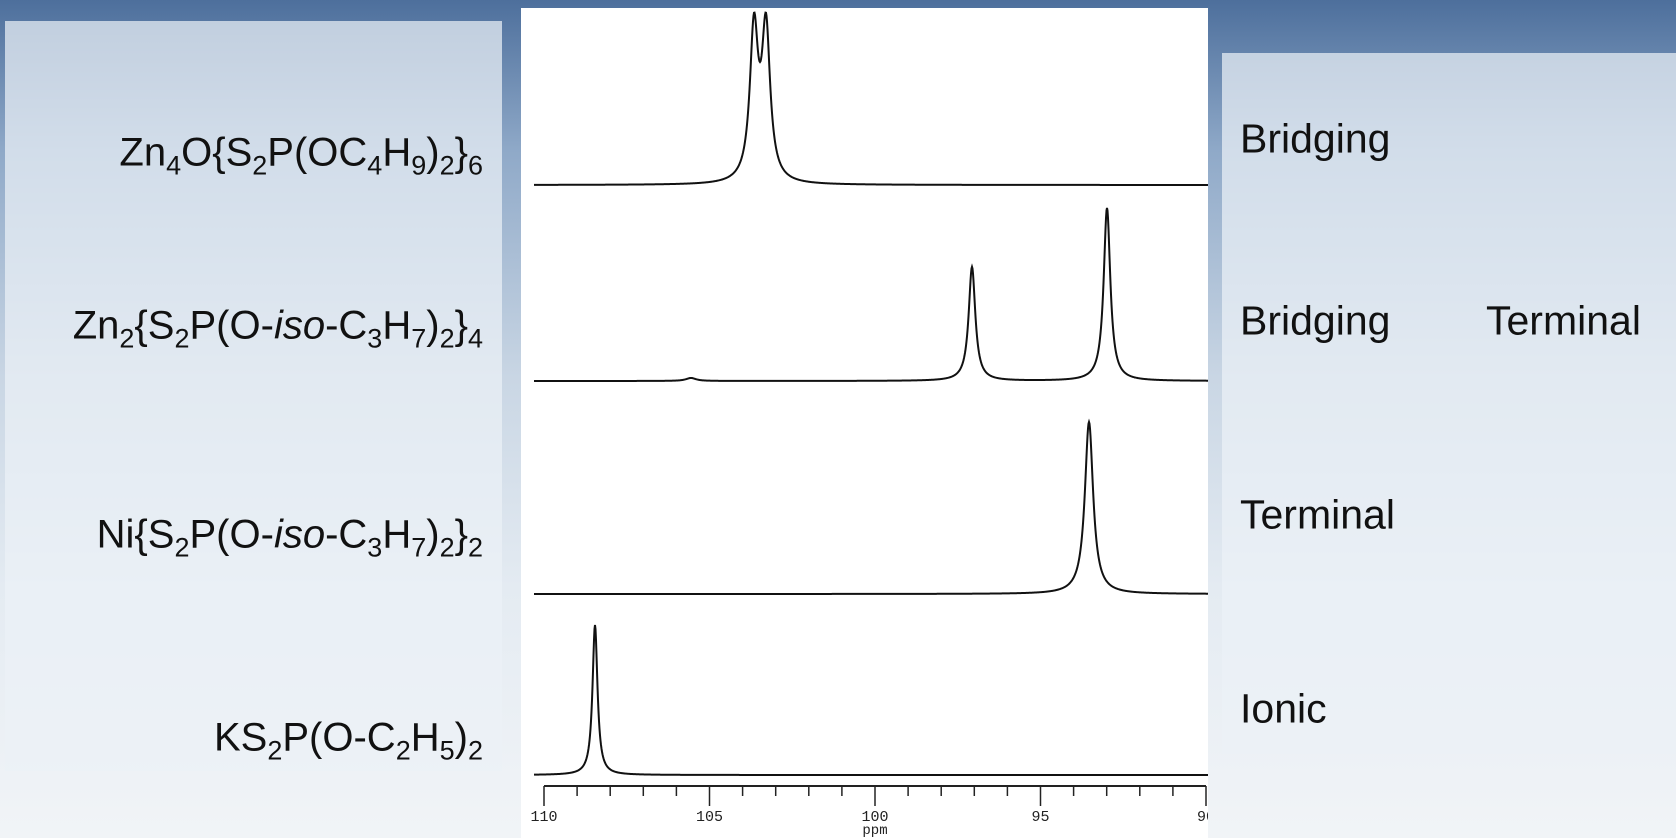 The width and height of the screenshot is (1676, 838). Describe the element at coordinates (1283, 708) in the screenshot. I see `bonding-label: Ionic` at that location.